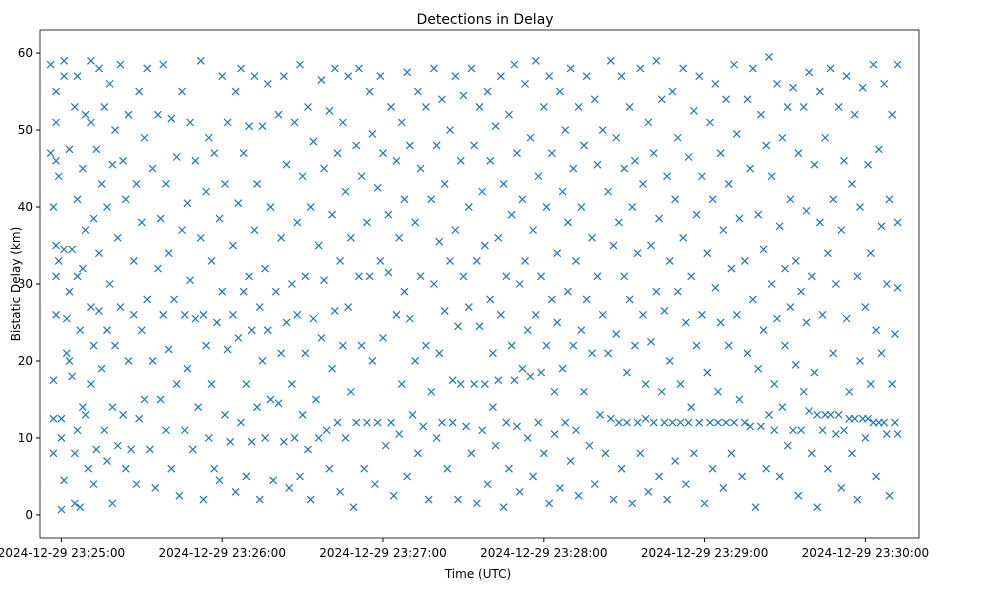 The image size is (988, 590). Describe the element at coordinates (25, 438) in the screenshot. I see `y-tick-label: 10` at that location.